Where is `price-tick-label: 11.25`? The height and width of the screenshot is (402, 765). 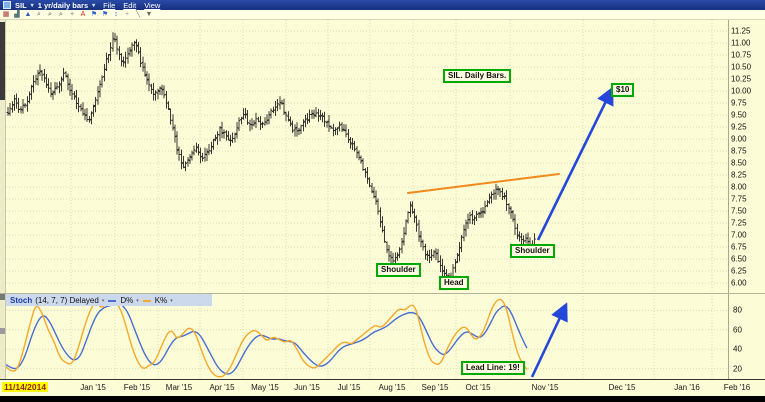 price-tick-label: 11.25 is located at coordinates (741, 31).